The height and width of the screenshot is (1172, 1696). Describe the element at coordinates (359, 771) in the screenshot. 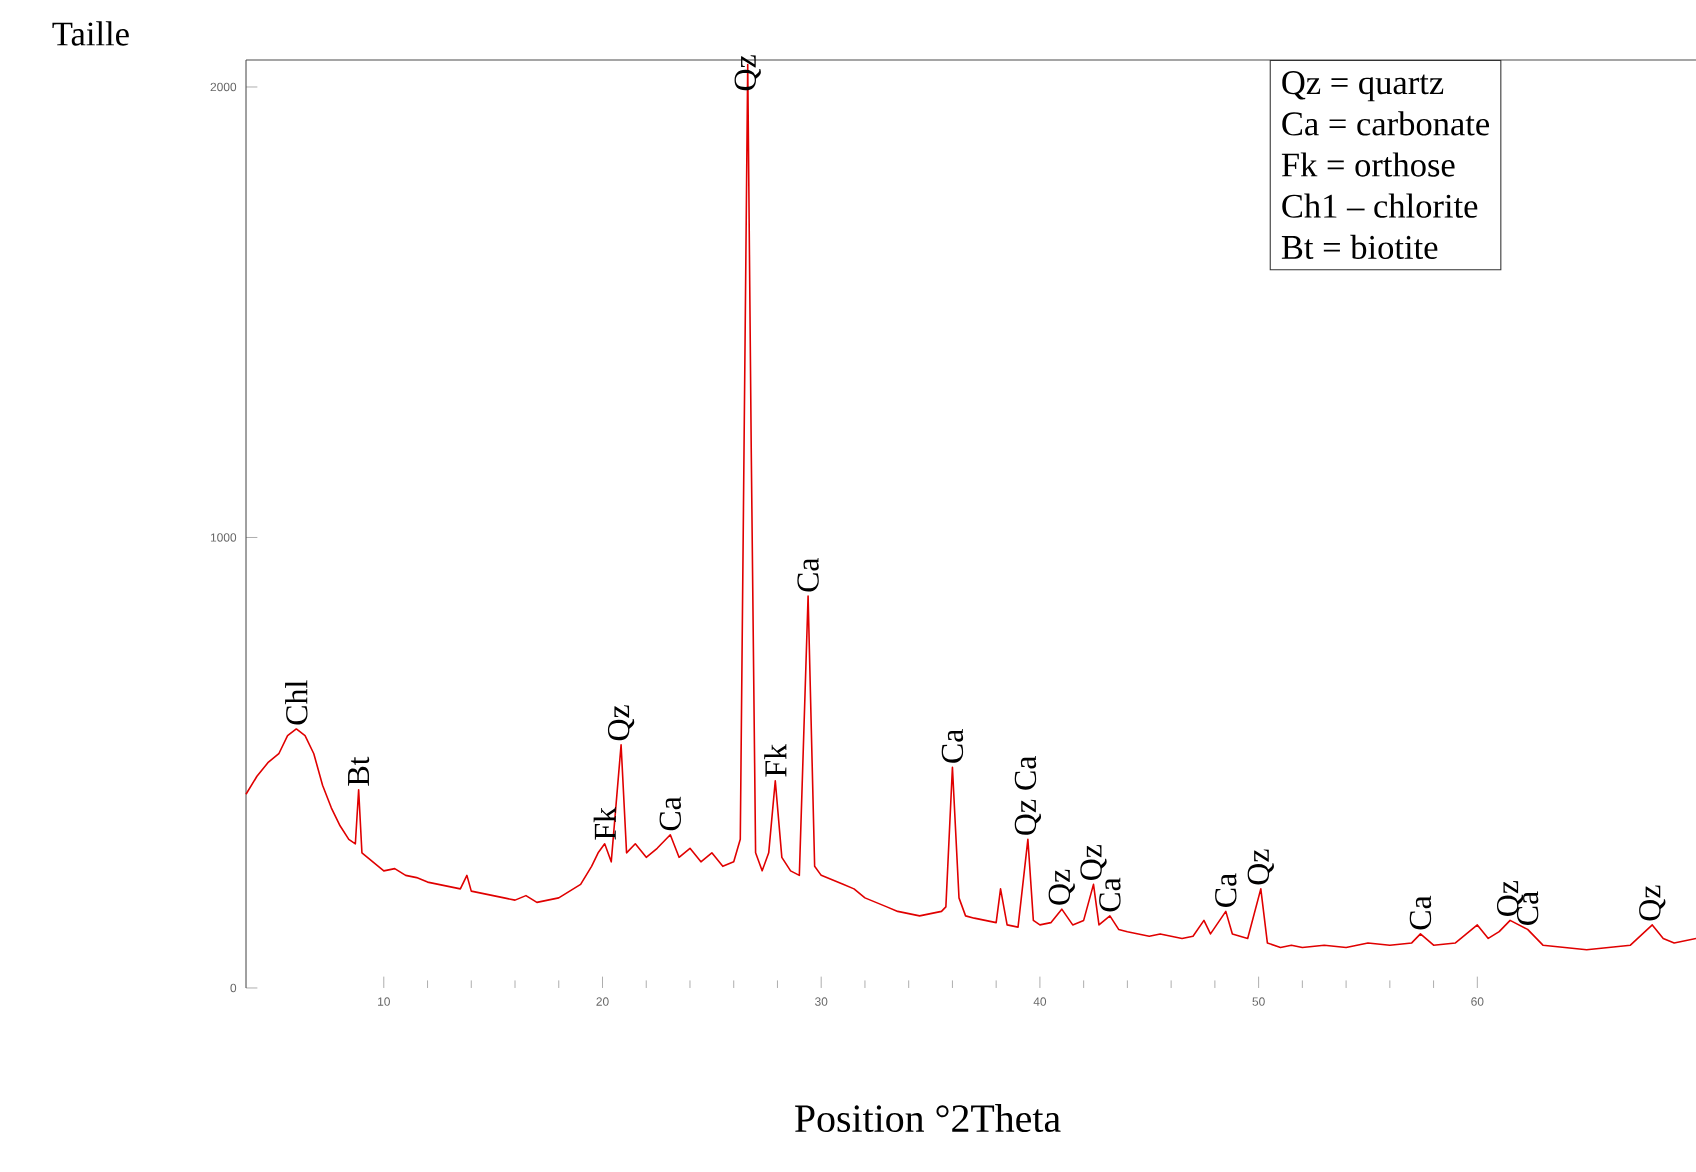

I see `annotation: Bt` at that location.